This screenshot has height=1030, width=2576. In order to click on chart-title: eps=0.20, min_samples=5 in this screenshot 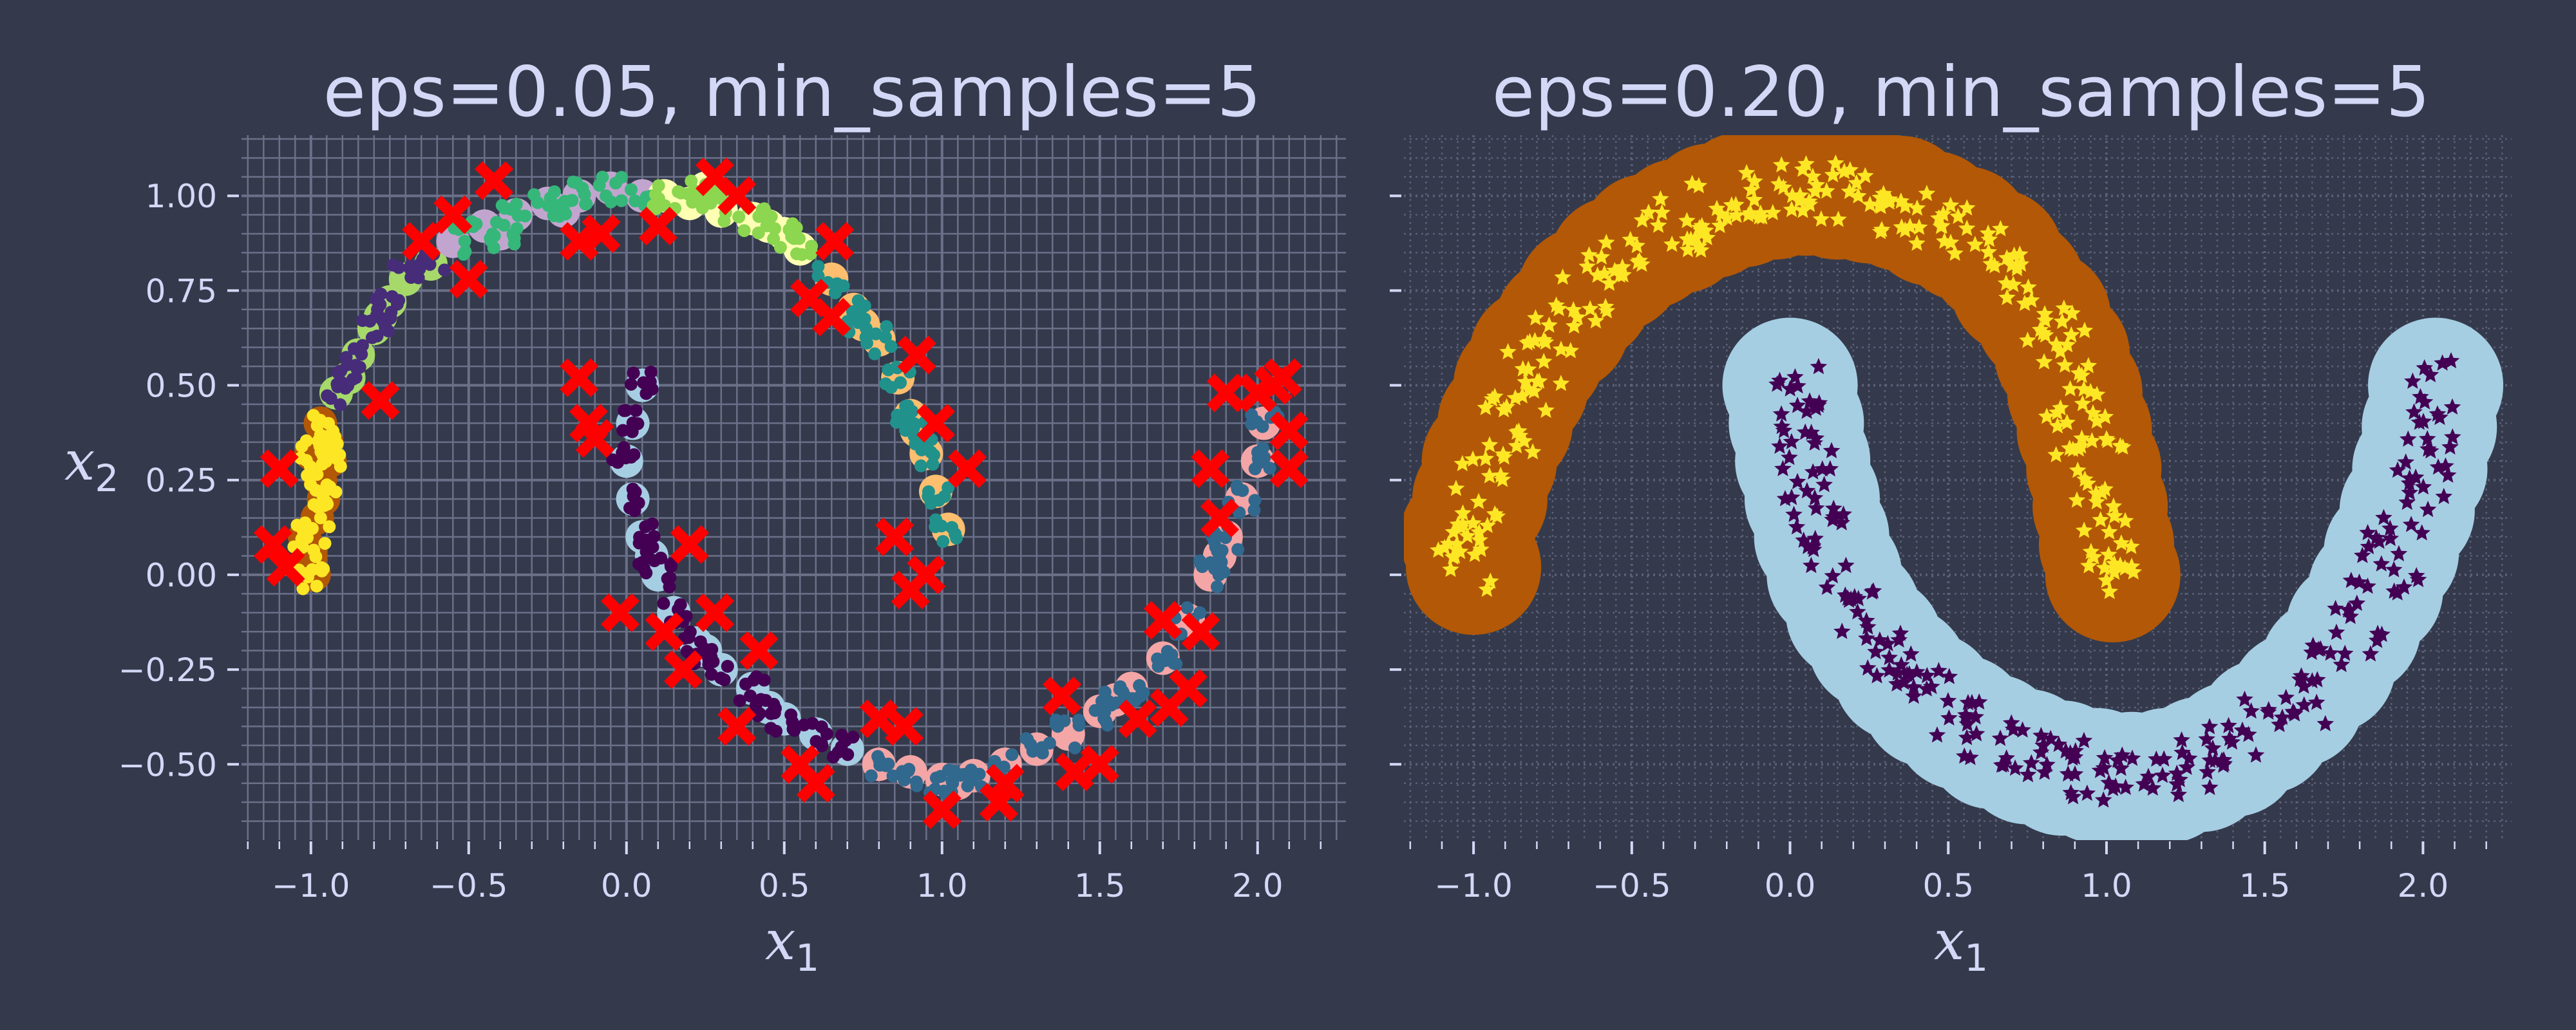, I will do `click(1961, 92)`.